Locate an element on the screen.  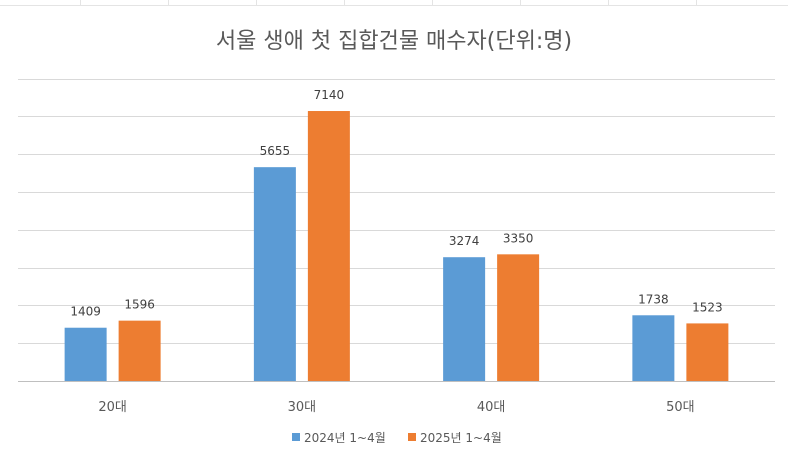
legend-label: 2025년 1~4월 is located at coordinates (461, 438).